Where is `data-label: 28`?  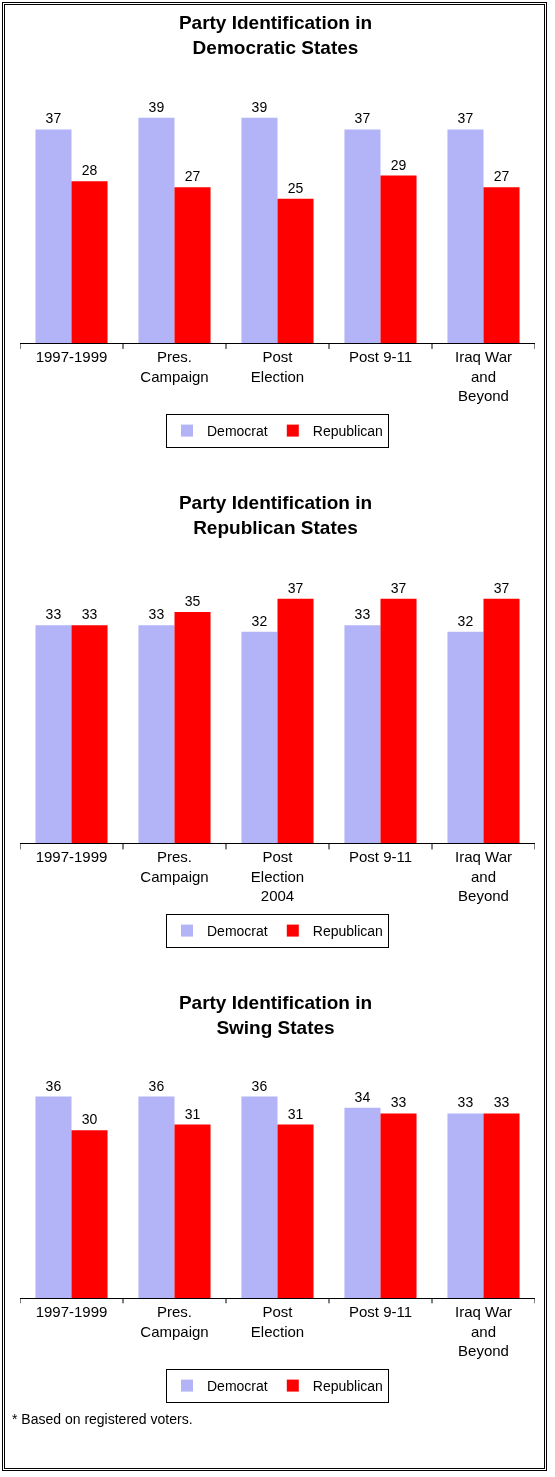
data-label: 28 is located at coordinates (89, 170).